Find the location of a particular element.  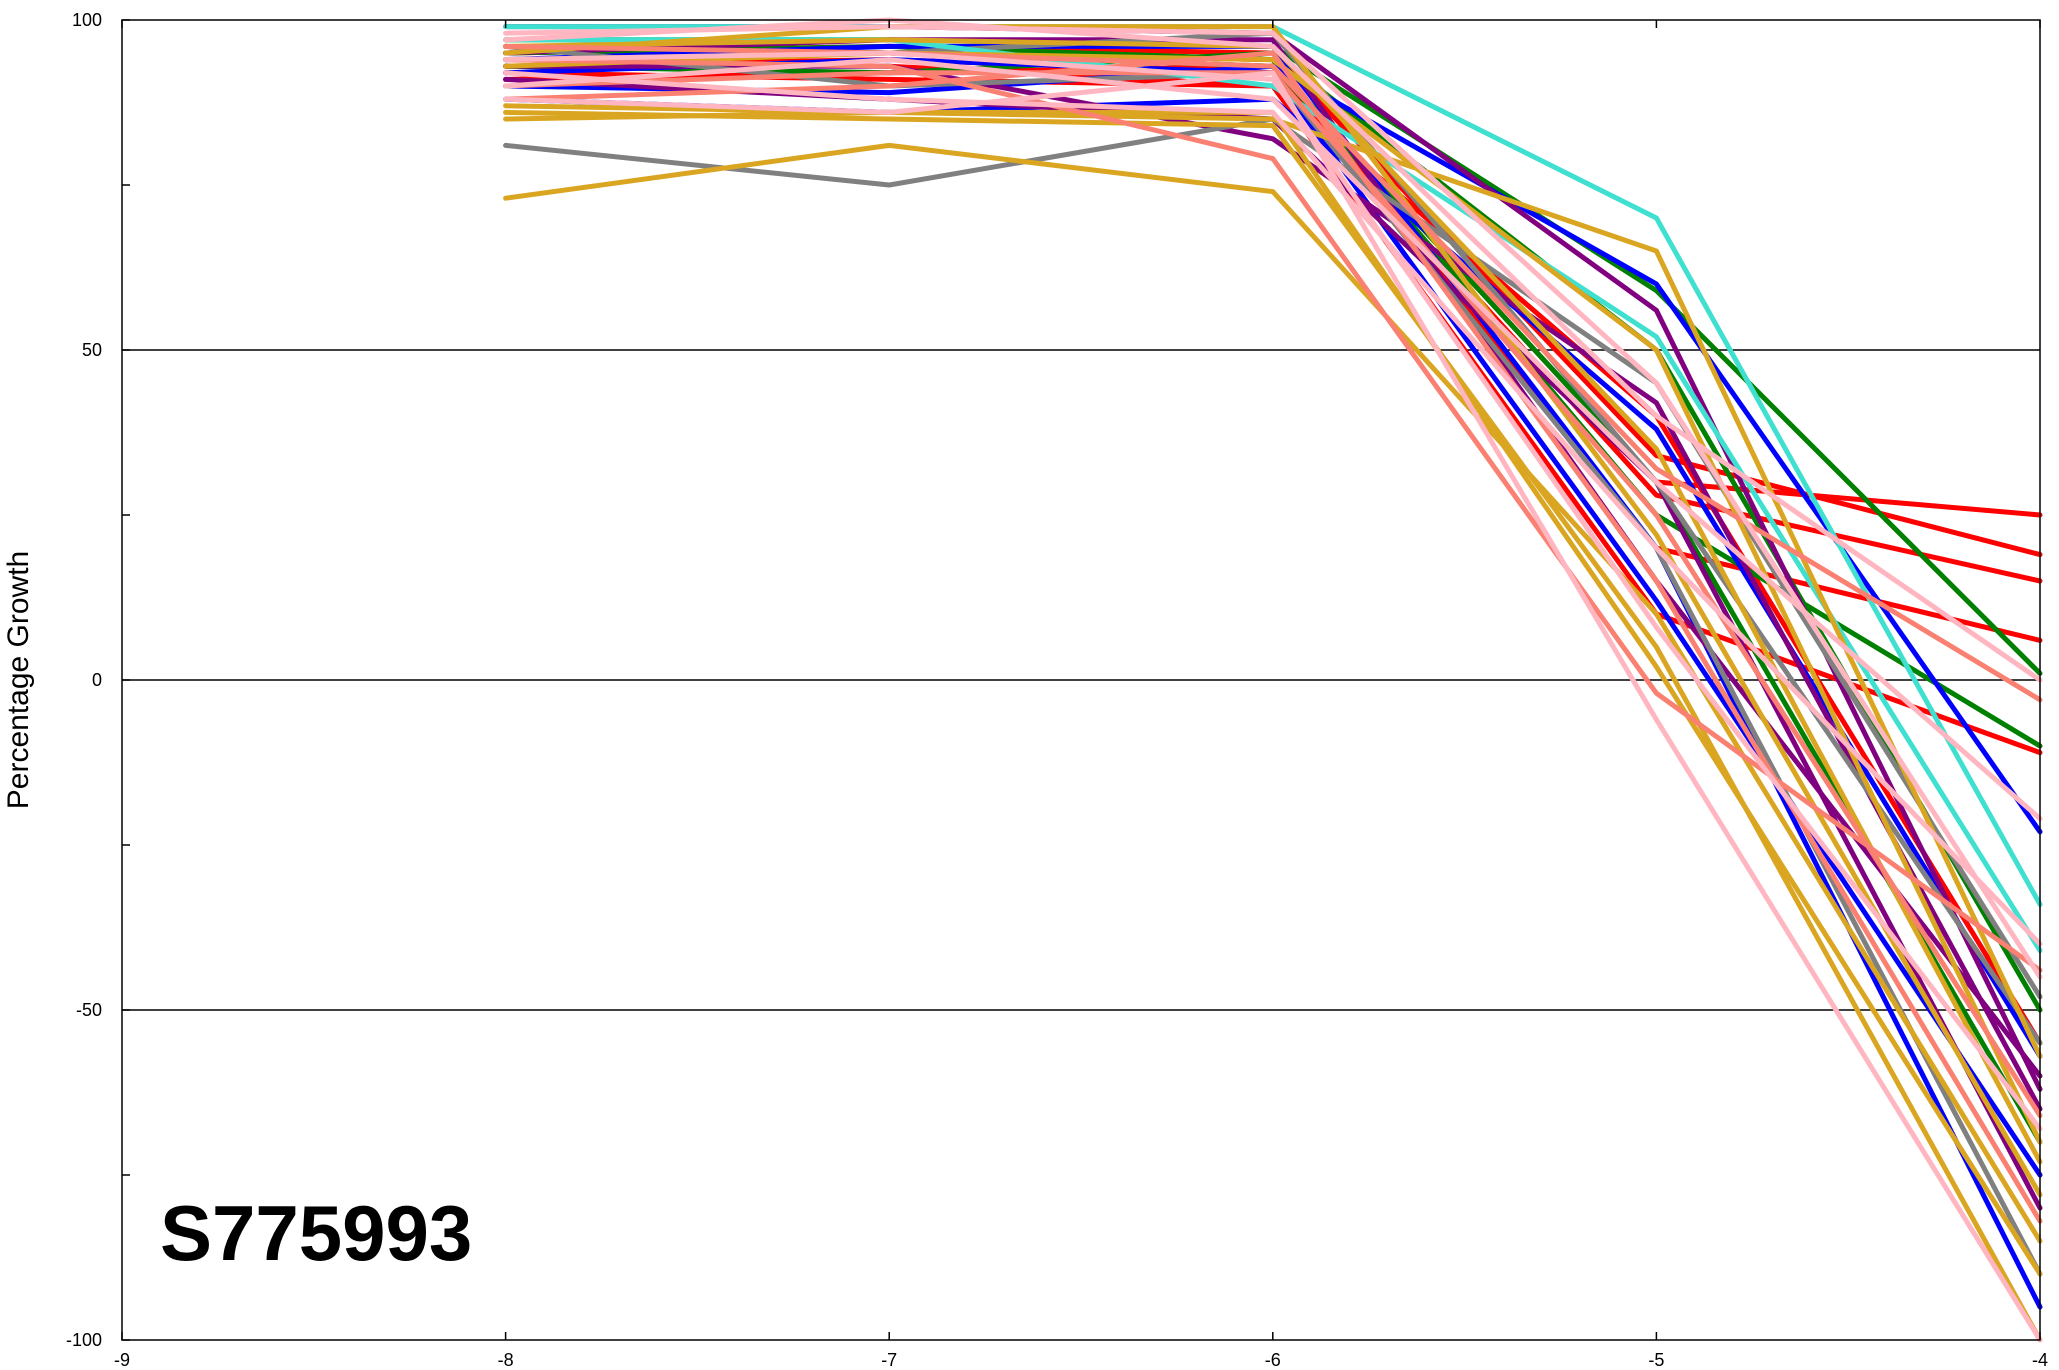

x-tick-label: -6 is located at coordinates (1273, 1360).